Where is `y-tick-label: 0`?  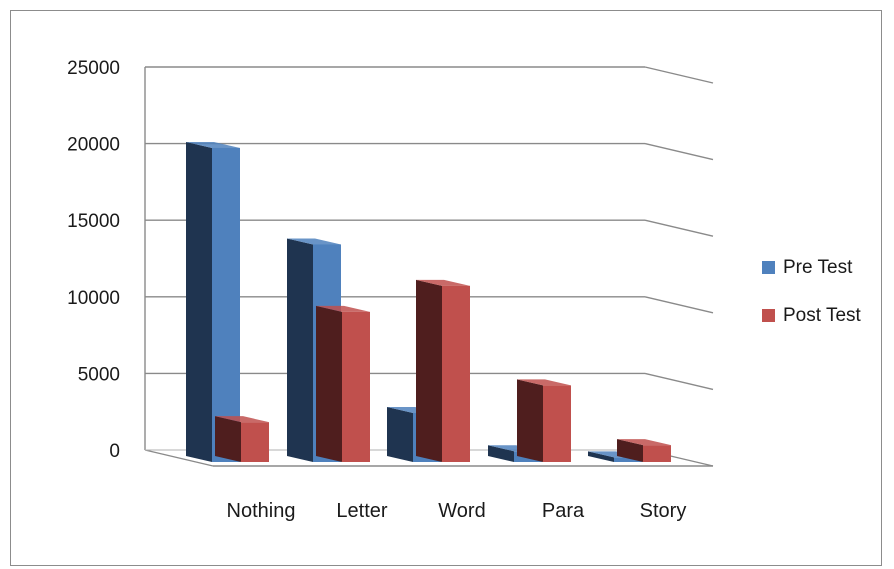 y-tick-label: 0 is located at coordinates (114, 451).